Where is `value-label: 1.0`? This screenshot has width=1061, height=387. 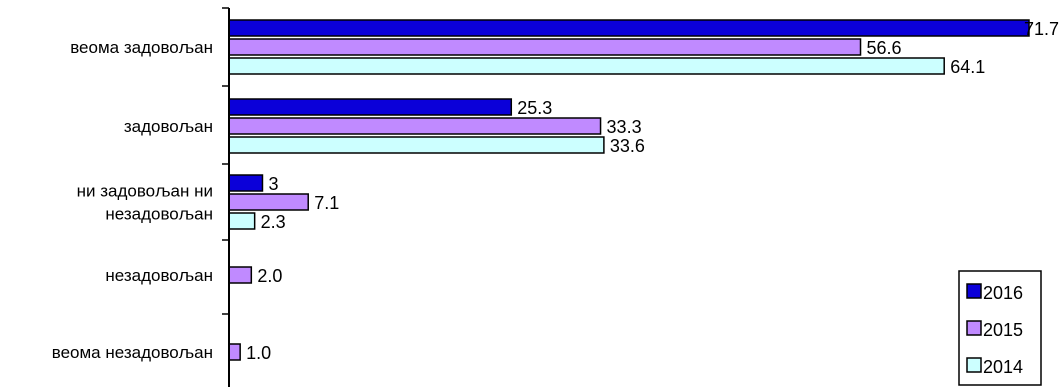
value-label: 1.0 is located at coordinates (258, 353).